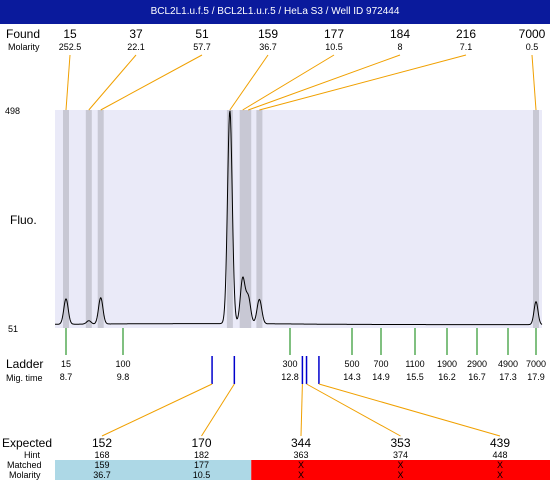 This screenshot has height=480, width=550. I want to click on found-molarity-label: 252.5, so click(70, 47).